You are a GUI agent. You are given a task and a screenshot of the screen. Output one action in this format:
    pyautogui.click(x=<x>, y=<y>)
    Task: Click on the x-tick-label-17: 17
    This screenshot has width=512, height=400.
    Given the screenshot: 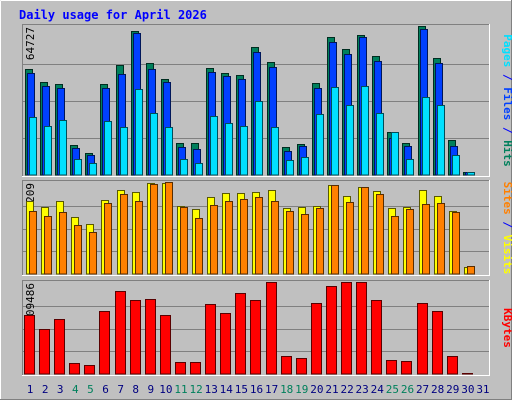 What is the action you would take?
    pyautogui.click(x=271, y=389)
    